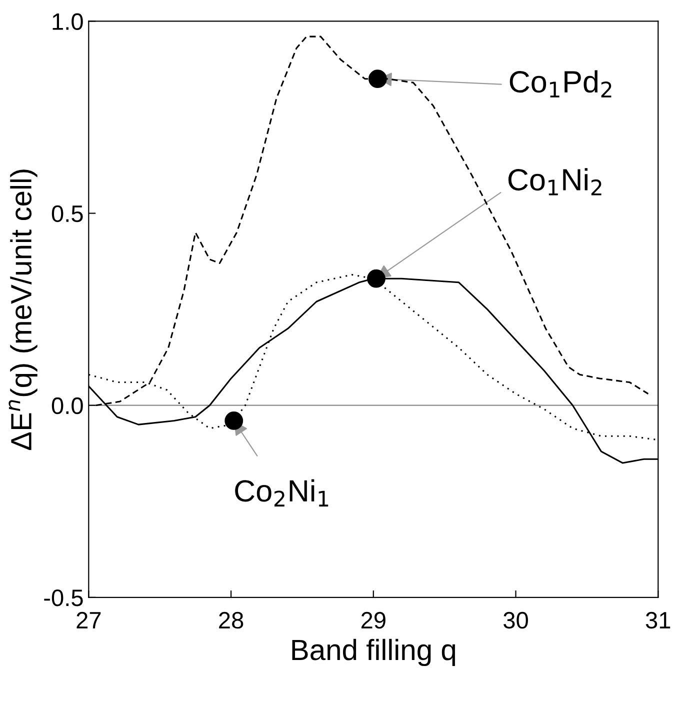 The height and width of the screenshot is (707, 682). I want to click on annotation: Co$_{1}$Ni$_{2}$, so click(555, 182).